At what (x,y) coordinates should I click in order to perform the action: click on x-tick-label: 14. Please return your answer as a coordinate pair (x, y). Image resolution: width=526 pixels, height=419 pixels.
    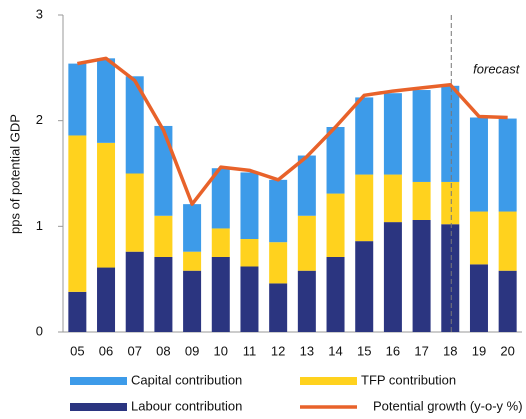
    Looking at the image, I should click on (335, 350).